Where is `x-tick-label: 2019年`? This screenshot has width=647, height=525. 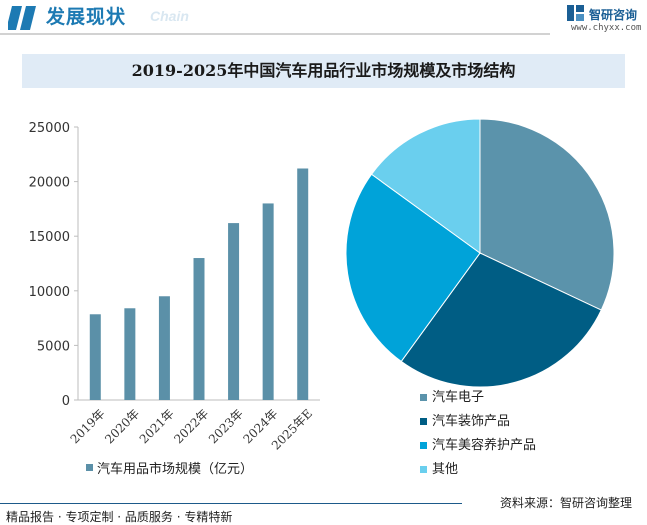
x-tick-label: 2019年 is located at coordinates (88, 426).